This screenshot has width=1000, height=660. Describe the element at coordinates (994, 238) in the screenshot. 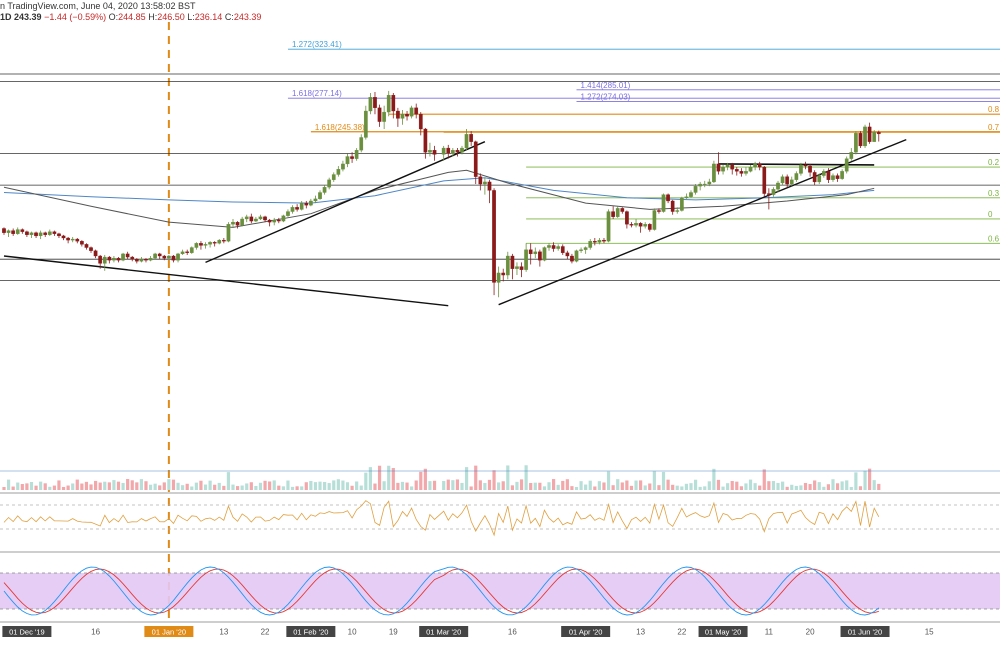

I see `fib-level-label: 0.6` at that location.